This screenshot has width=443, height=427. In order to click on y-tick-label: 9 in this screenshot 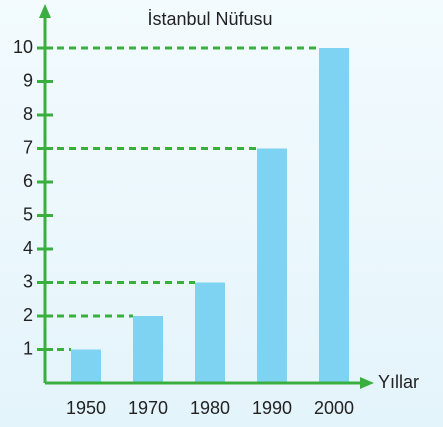, I will do `click(28, 80)`.